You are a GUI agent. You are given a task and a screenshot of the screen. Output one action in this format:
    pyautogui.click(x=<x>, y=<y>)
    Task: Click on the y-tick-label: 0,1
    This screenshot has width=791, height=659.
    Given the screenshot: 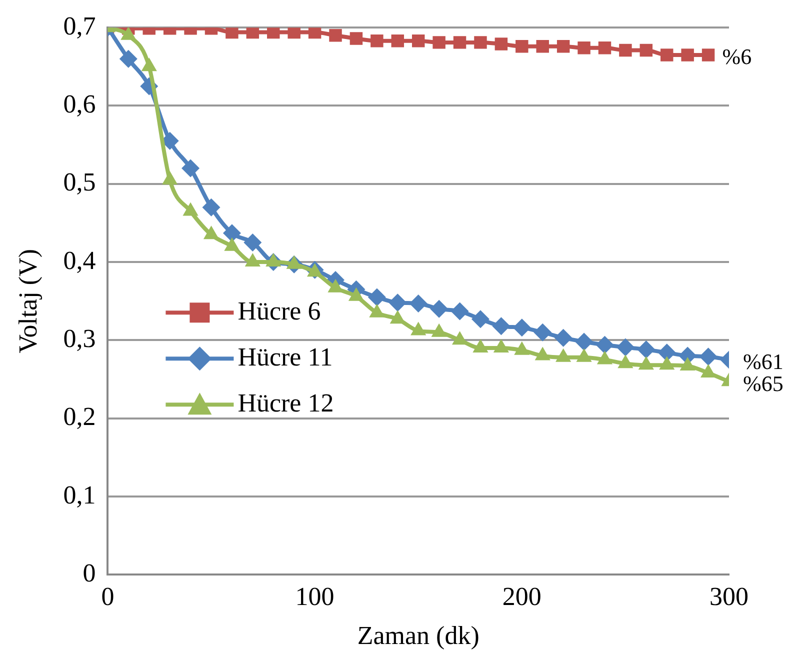 What is the action you would take?
    pyautogui.click(x=79, y=495)
    